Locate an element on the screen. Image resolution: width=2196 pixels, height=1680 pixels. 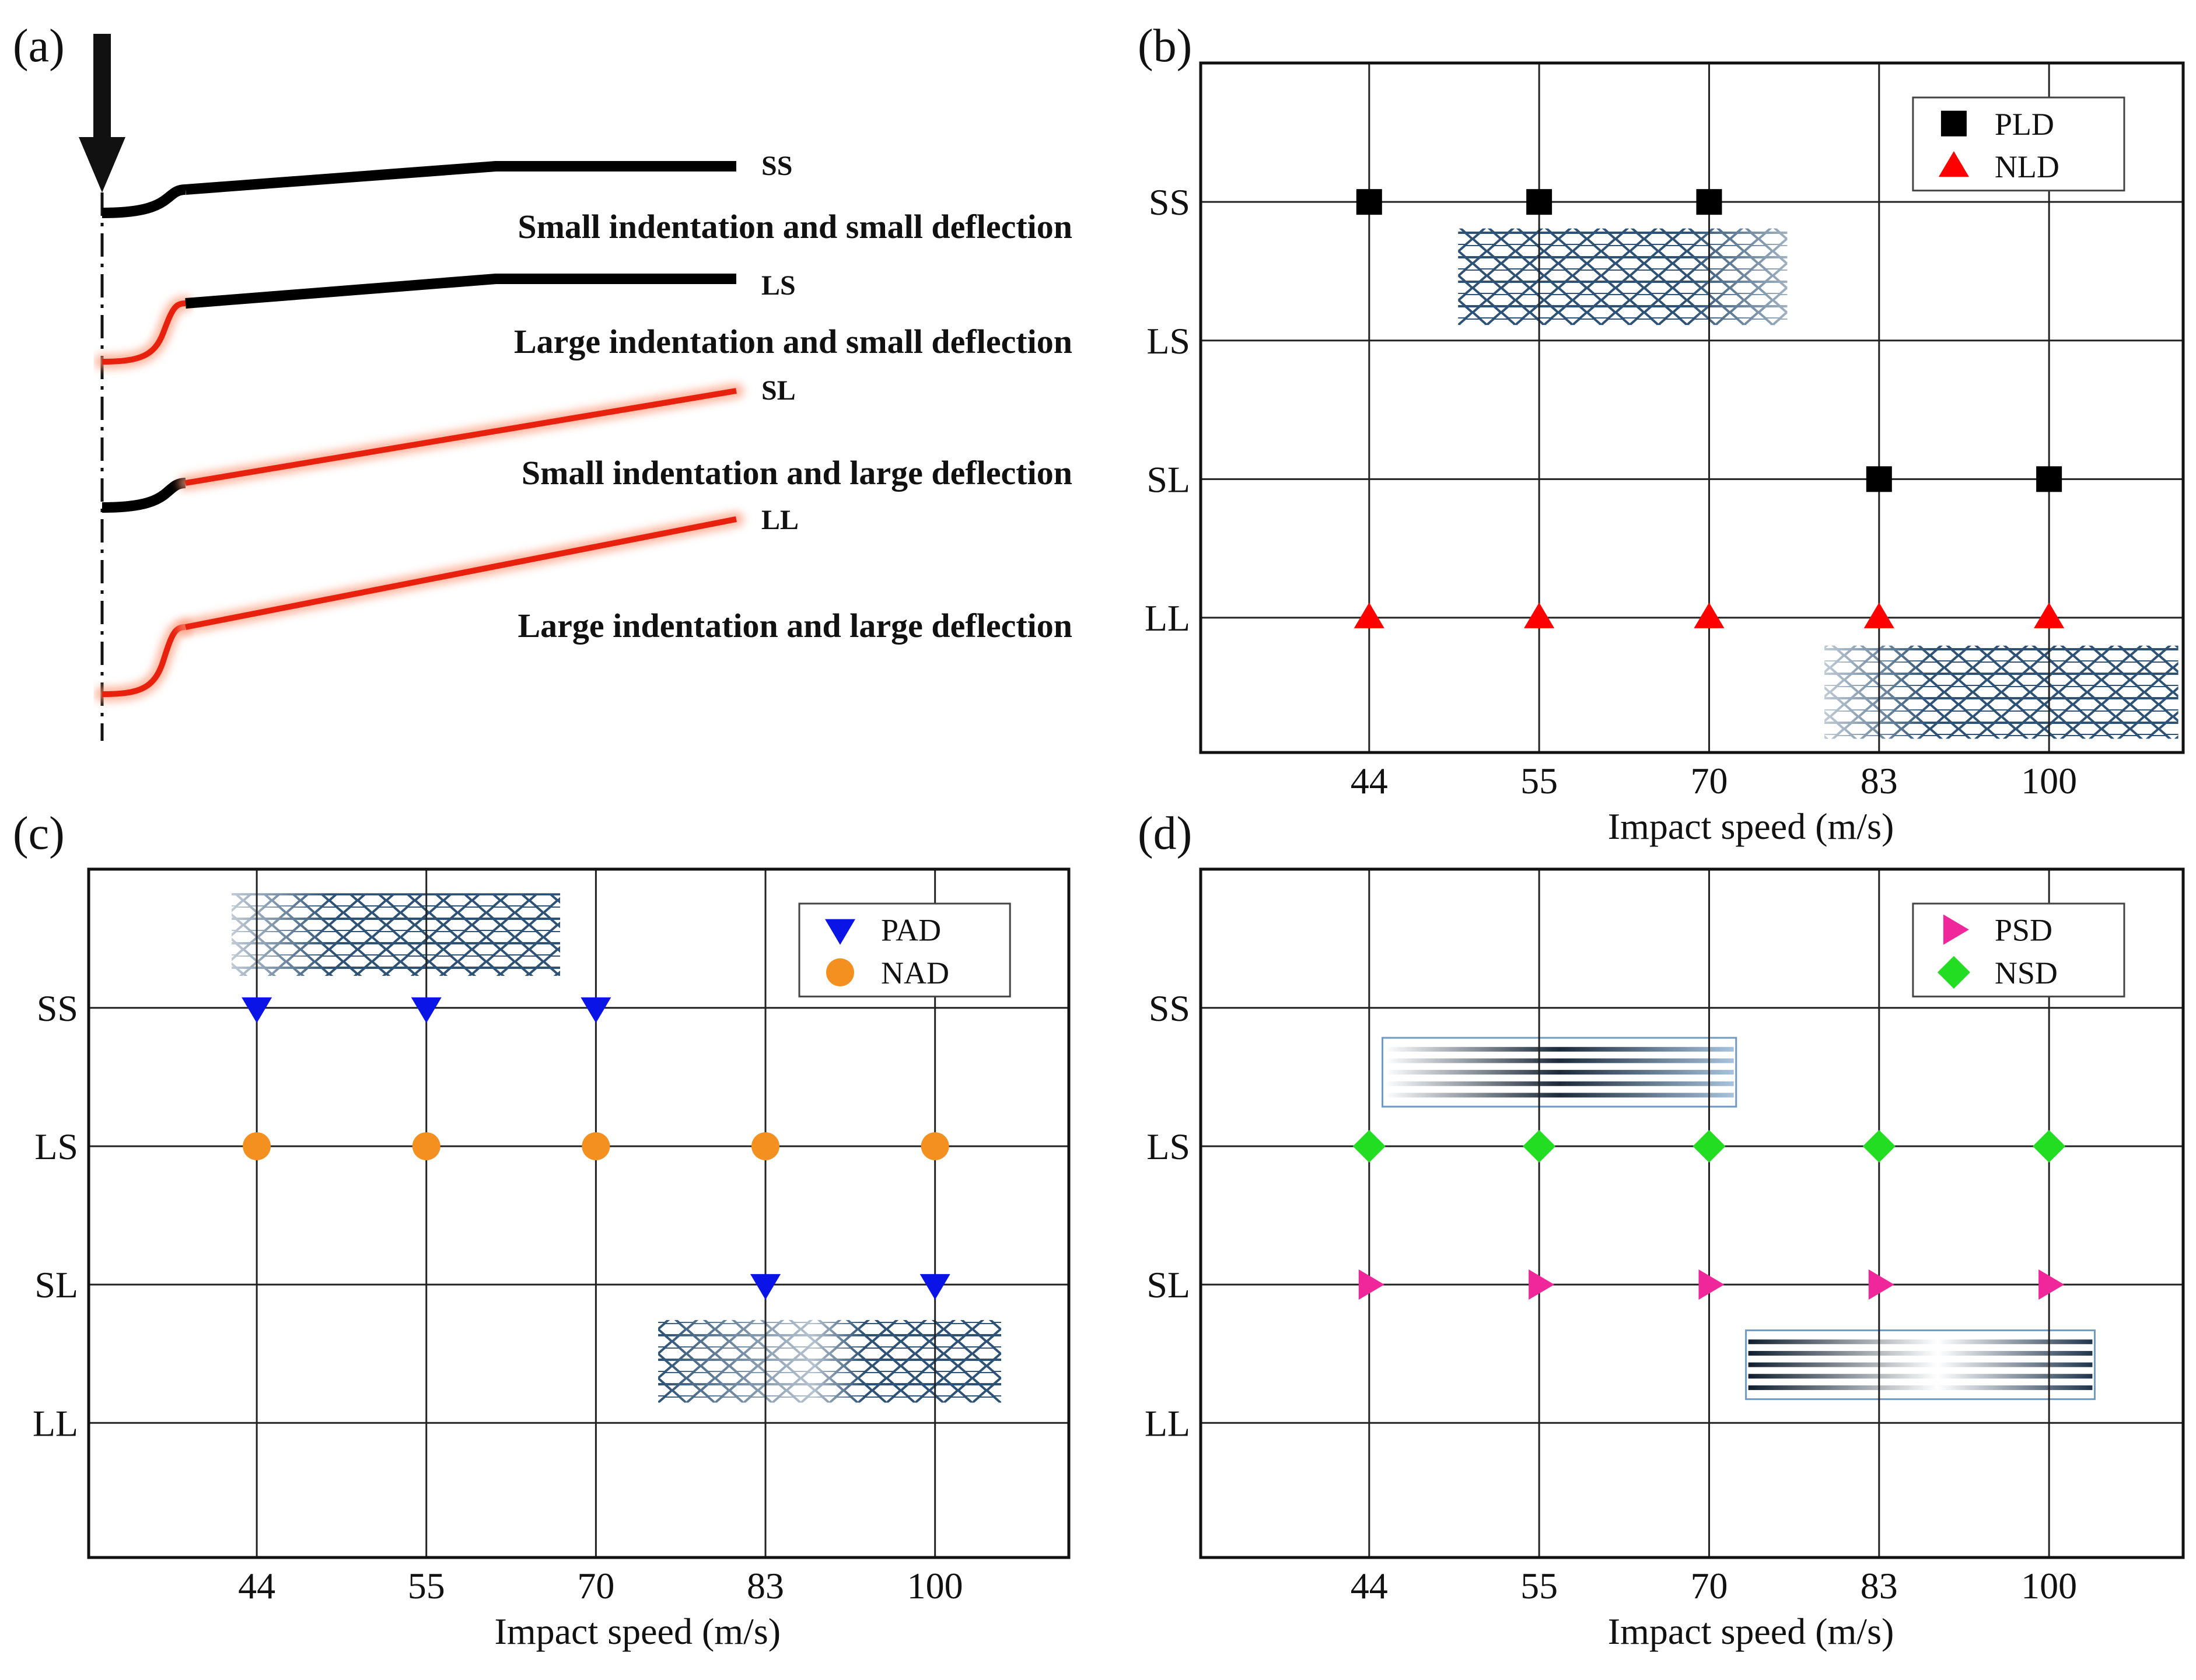
legend: PLD NLD is located at coordinates (2018, 144).